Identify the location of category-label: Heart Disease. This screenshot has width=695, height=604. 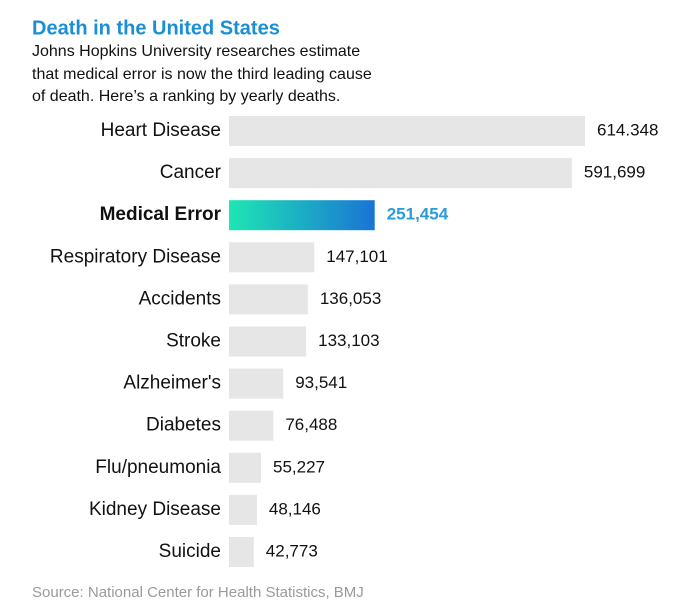
(161, 130).